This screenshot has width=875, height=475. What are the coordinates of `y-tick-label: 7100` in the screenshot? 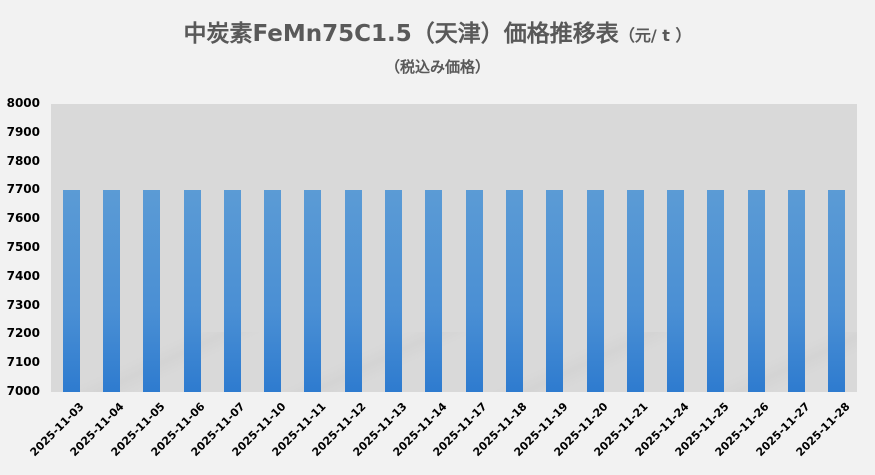 It's located at (23, 362).